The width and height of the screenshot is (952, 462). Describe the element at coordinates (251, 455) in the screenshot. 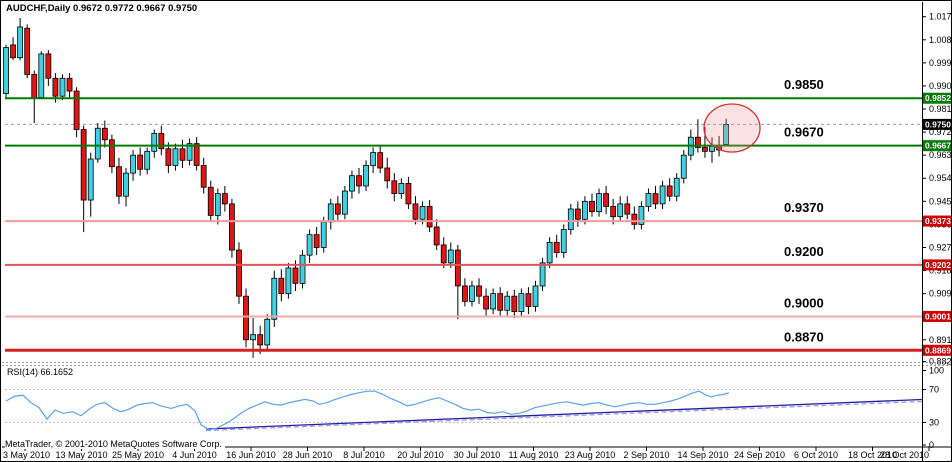

I see `date-label: 16 Jun 2010` at that location.